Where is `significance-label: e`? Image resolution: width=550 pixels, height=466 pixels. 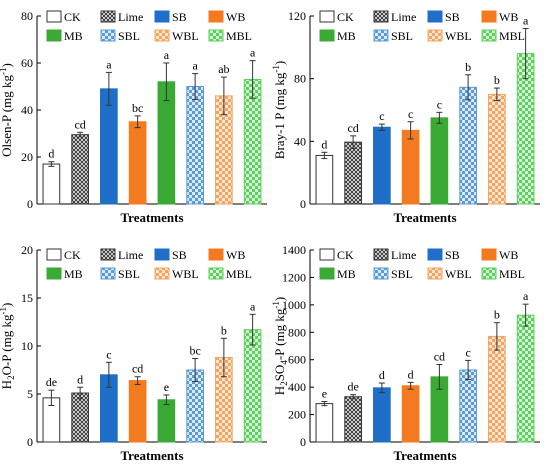
significance-label: e is located at coordinates (324, 394).